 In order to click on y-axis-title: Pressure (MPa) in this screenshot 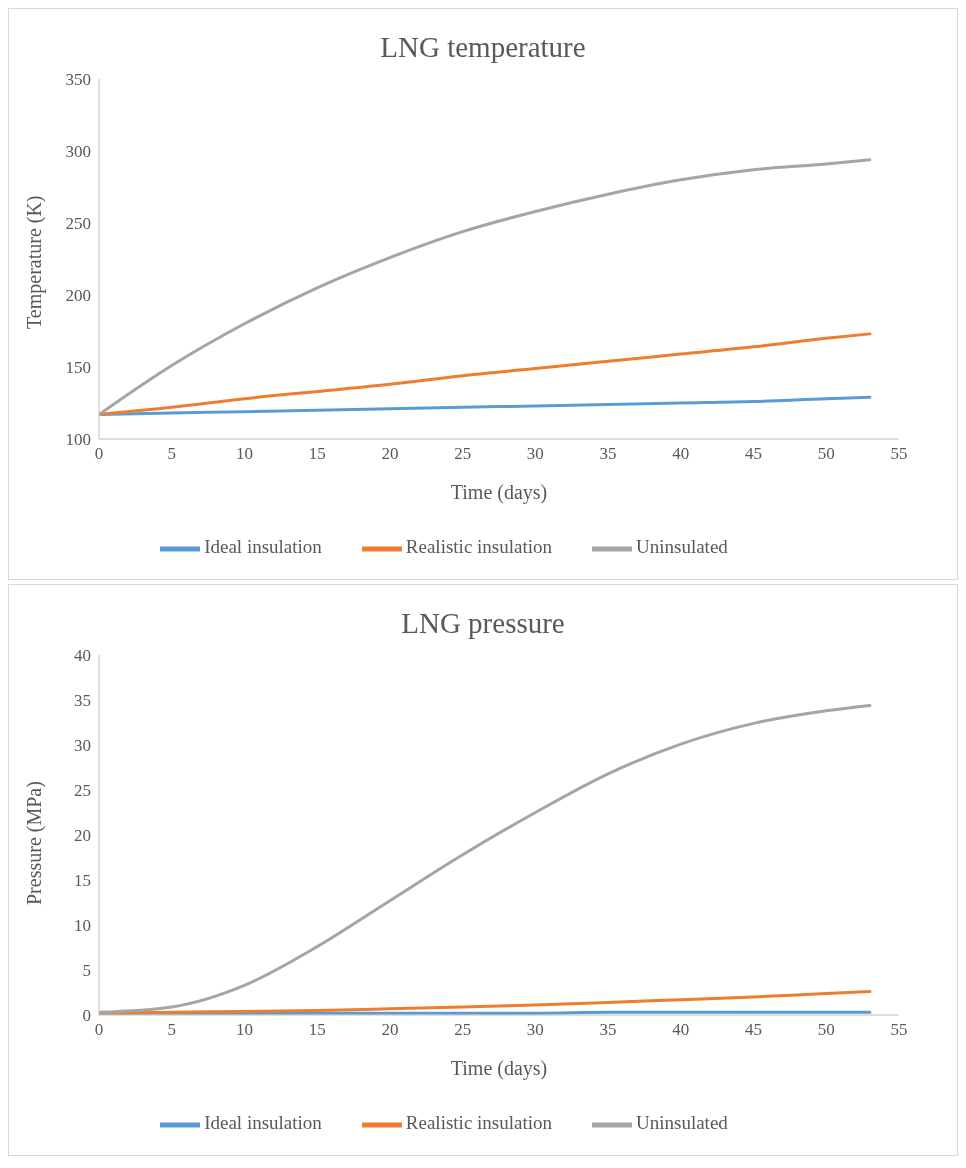, I will do `click(35, 843)`.